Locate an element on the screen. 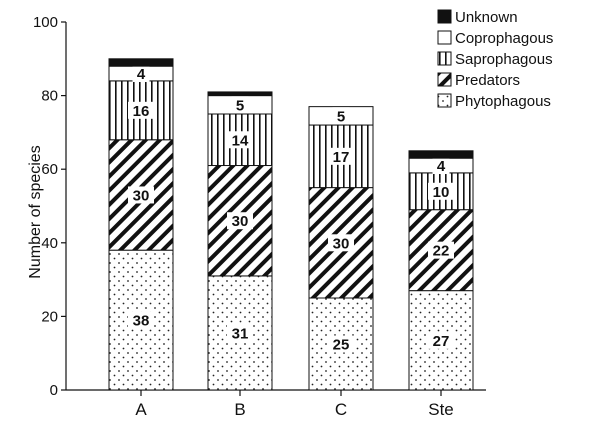  legend-swatch-saprophagous is located at coordinates (444, 58).